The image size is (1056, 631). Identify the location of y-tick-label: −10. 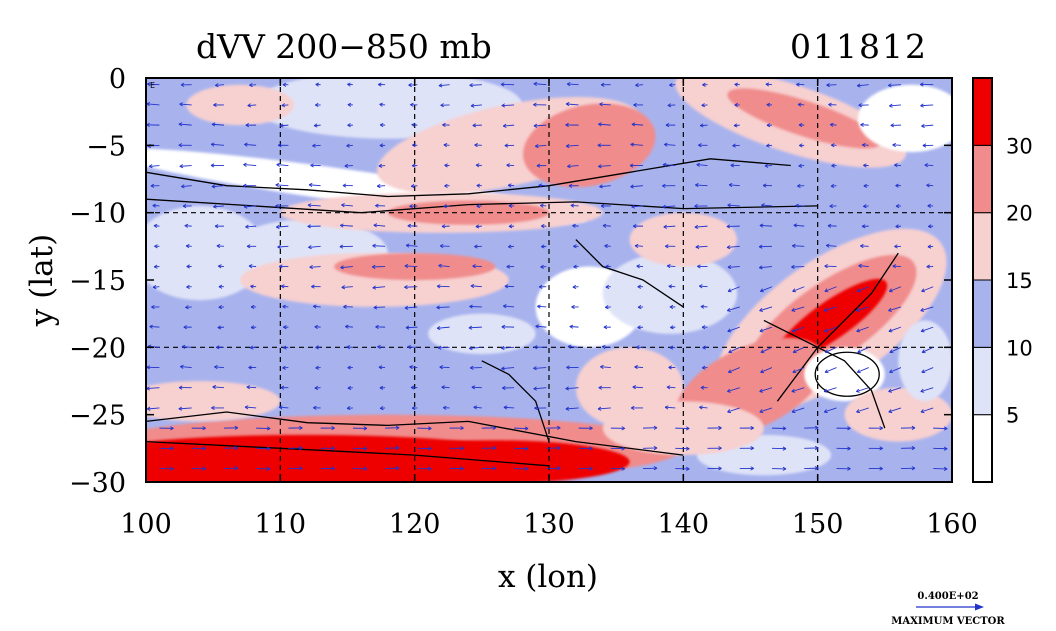
(97, 214).